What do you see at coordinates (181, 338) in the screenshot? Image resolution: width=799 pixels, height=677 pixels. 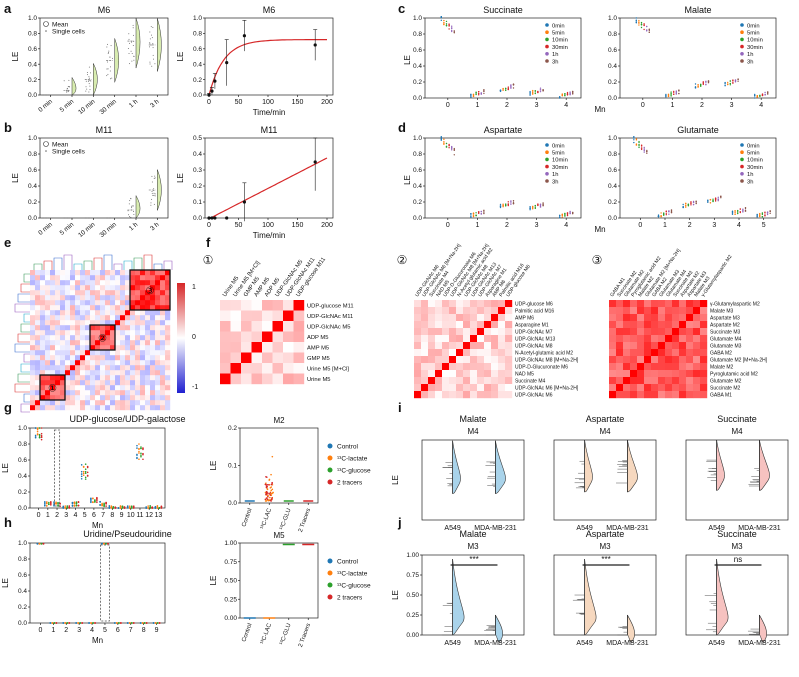 I see `colorbar` at bounding box center [181, 338].